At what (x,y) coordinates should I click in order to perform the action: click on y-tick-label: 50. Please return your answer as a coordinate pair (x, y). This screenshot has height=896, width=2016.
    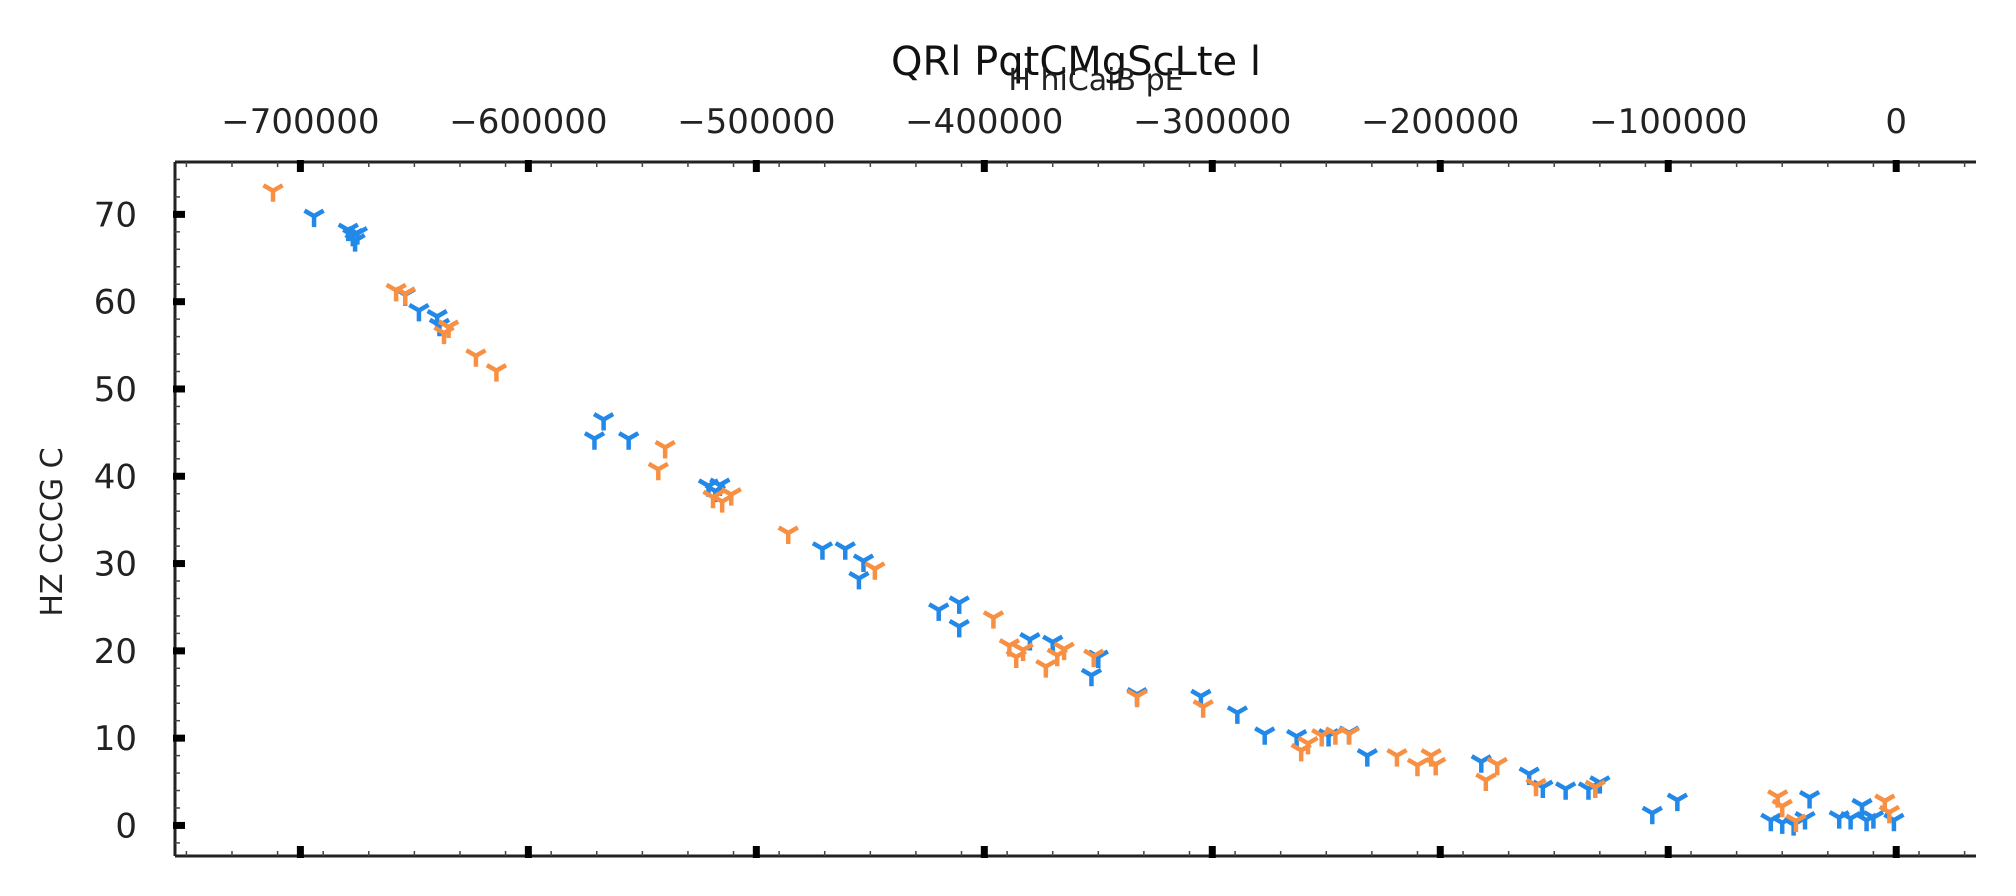
    Looking at the image, I should click on (115, 390).